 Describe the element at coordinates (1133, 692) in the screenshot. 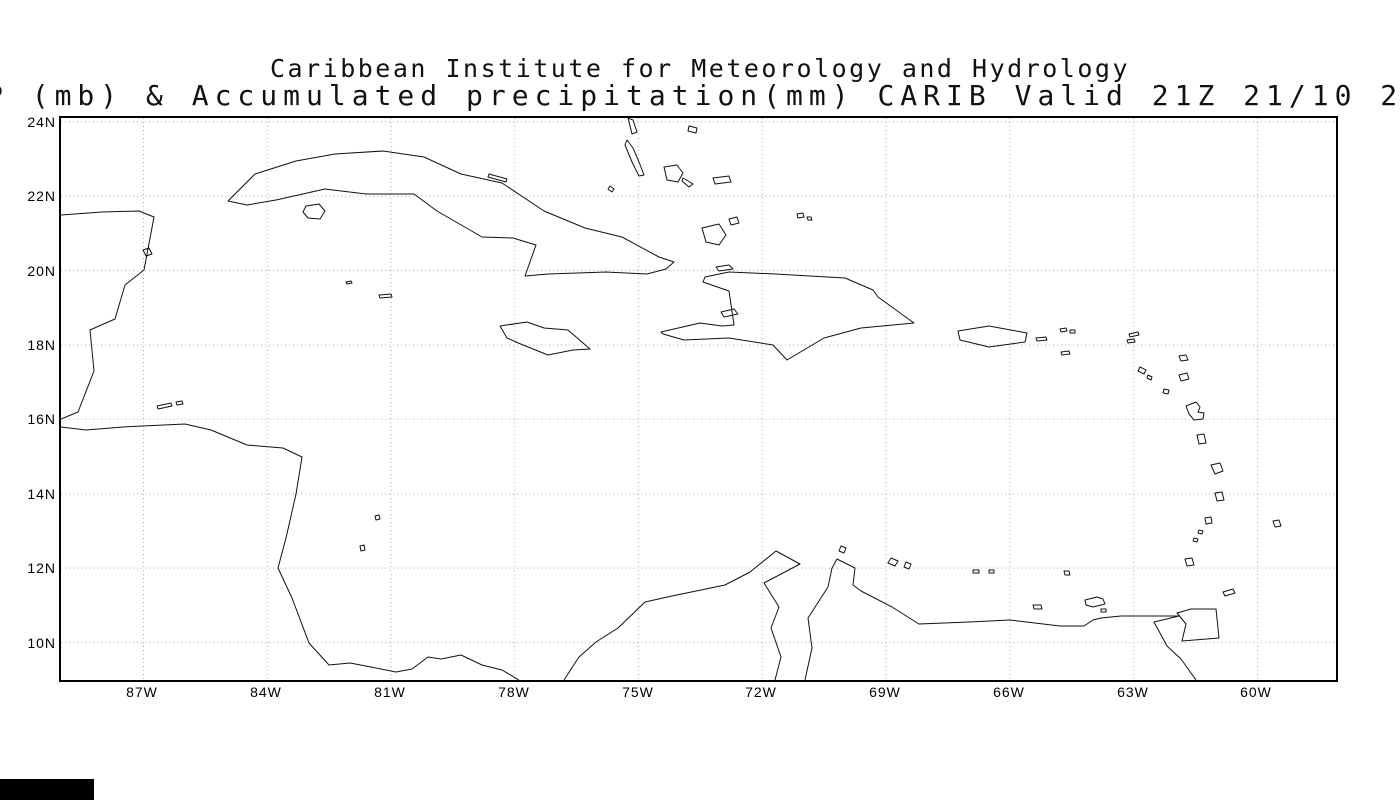

I see `lon-label-63w: 63W` at that location.